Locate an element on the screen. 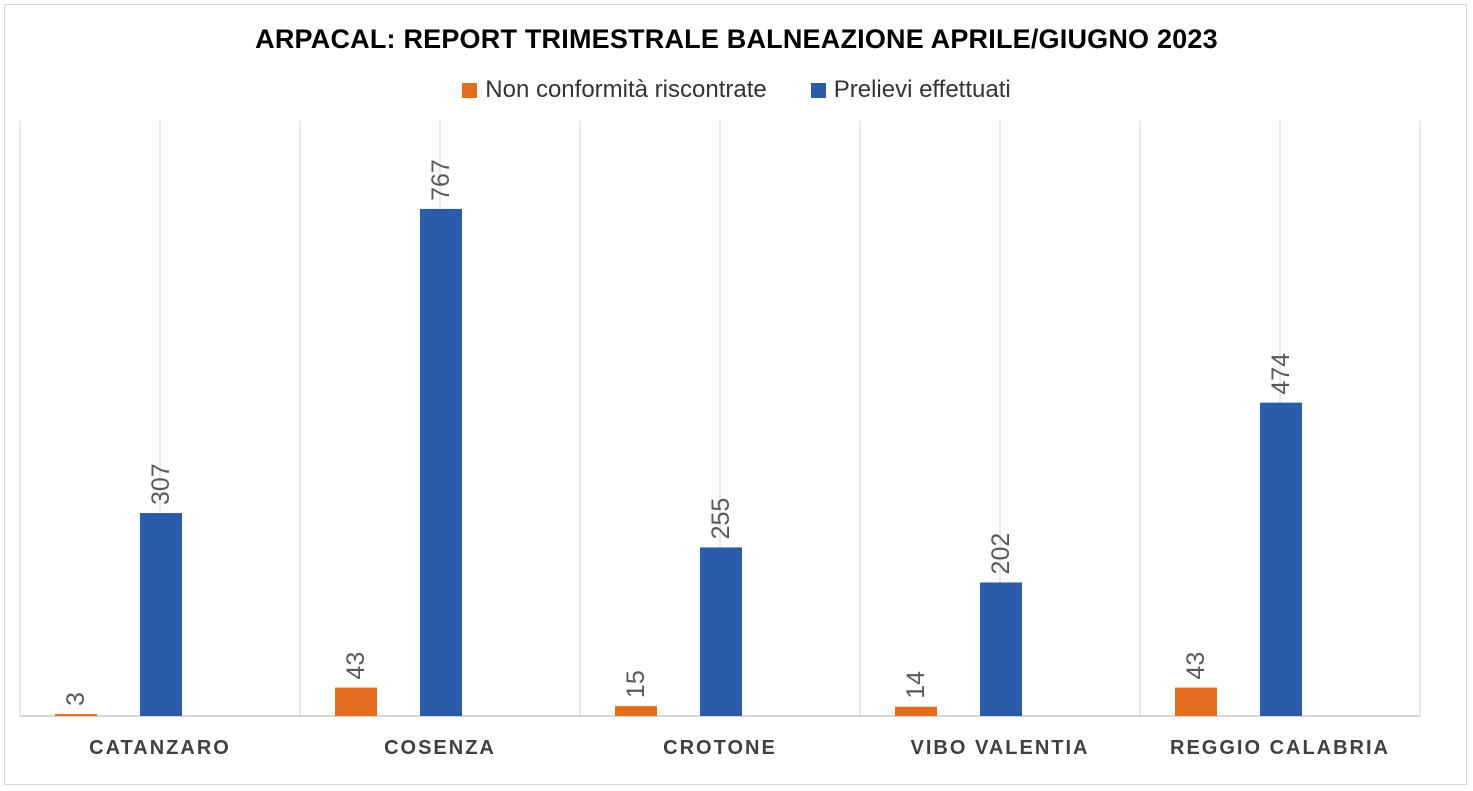 This screenshot has height=791, width=1473. x-tick-label: VIBO VALENTIA is located at coordinates (1000, 748).